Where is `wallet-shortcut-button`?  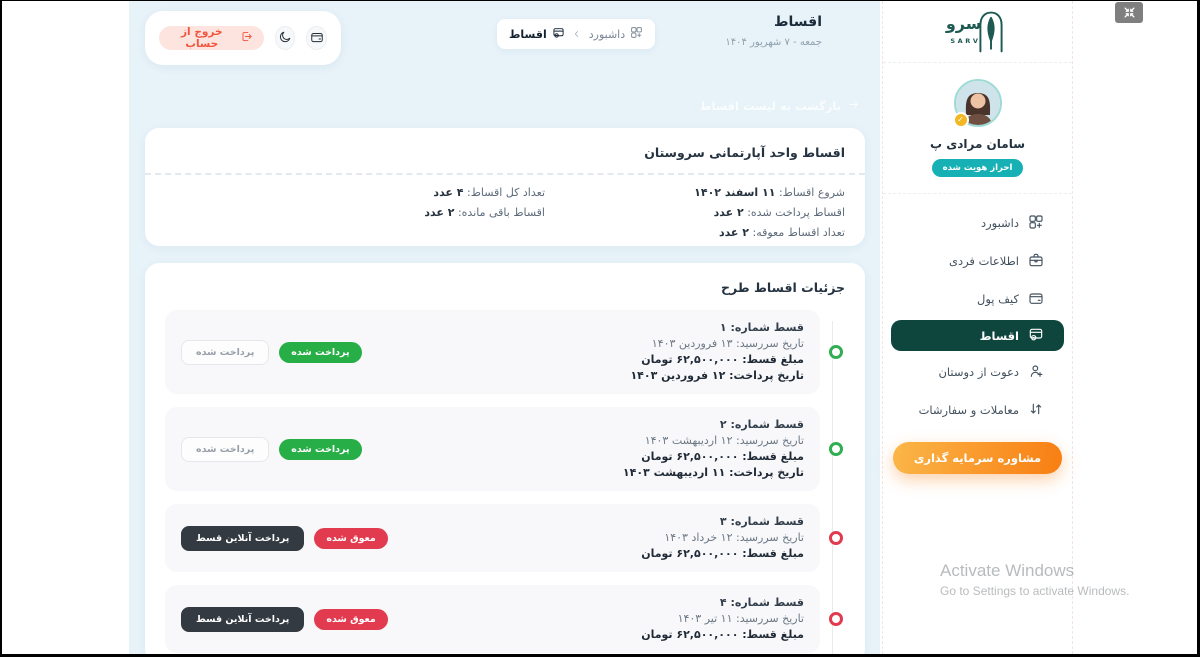 wallet-shortcut-button is located at coordinates (316, 38).